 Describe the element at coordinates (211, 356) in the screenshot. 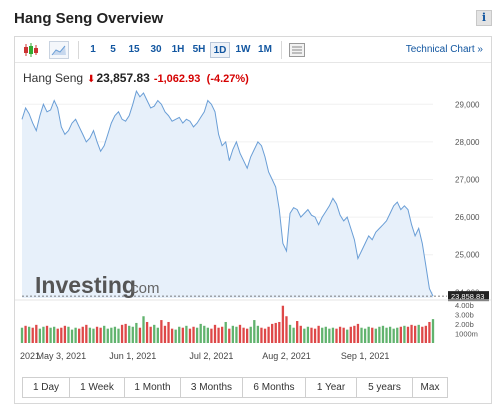

I see `x-tick-label: Jul 2, 2021` at that location.